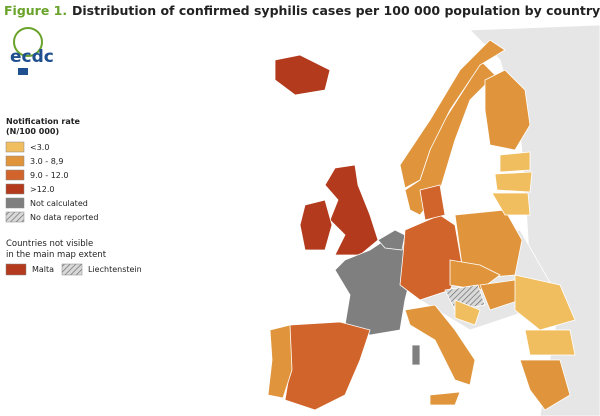  What do you see at coordinates (46, 161) in the screenshot?
I see `legend-label: 3.0 - 8,9` at bounding box center [46, 161].